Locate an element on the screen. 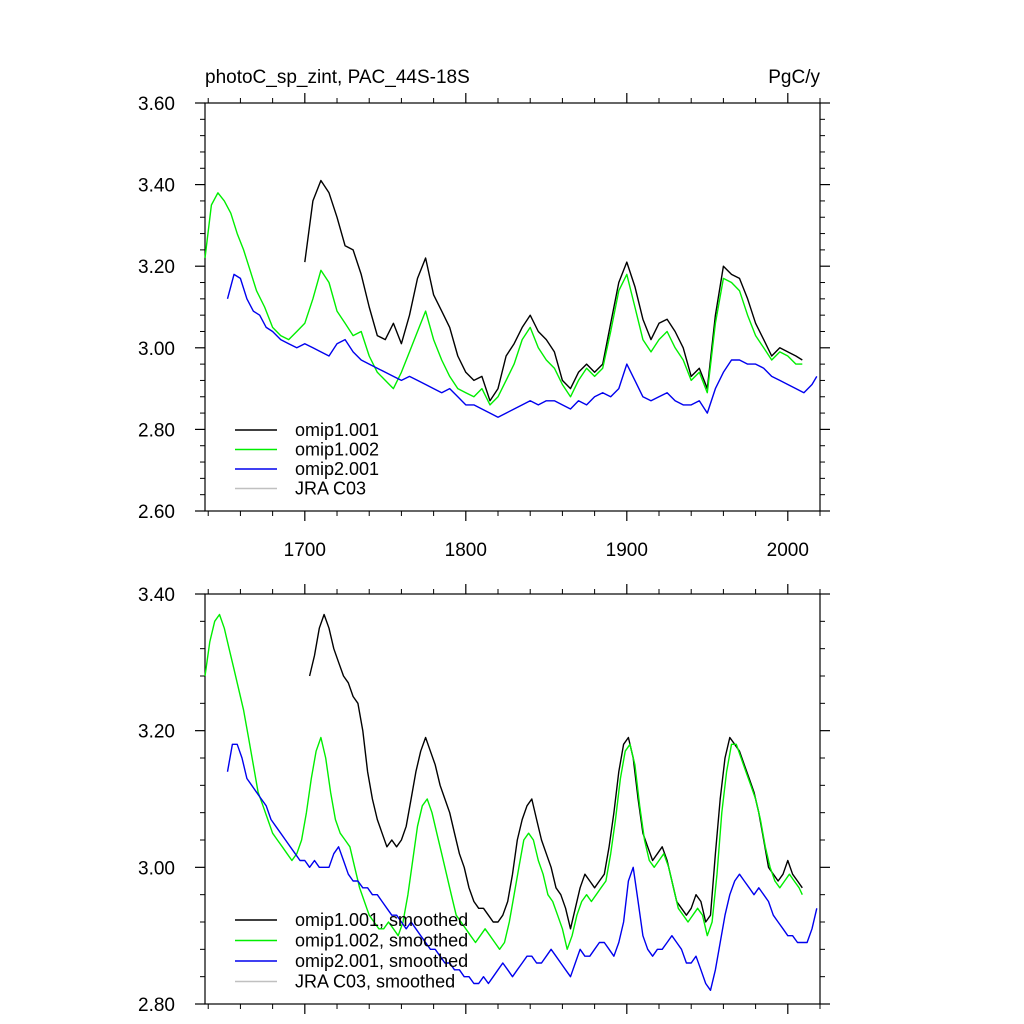 The image size is (1024, 1024). x-tick-label: 2000 is located at coordinates (788, 550).